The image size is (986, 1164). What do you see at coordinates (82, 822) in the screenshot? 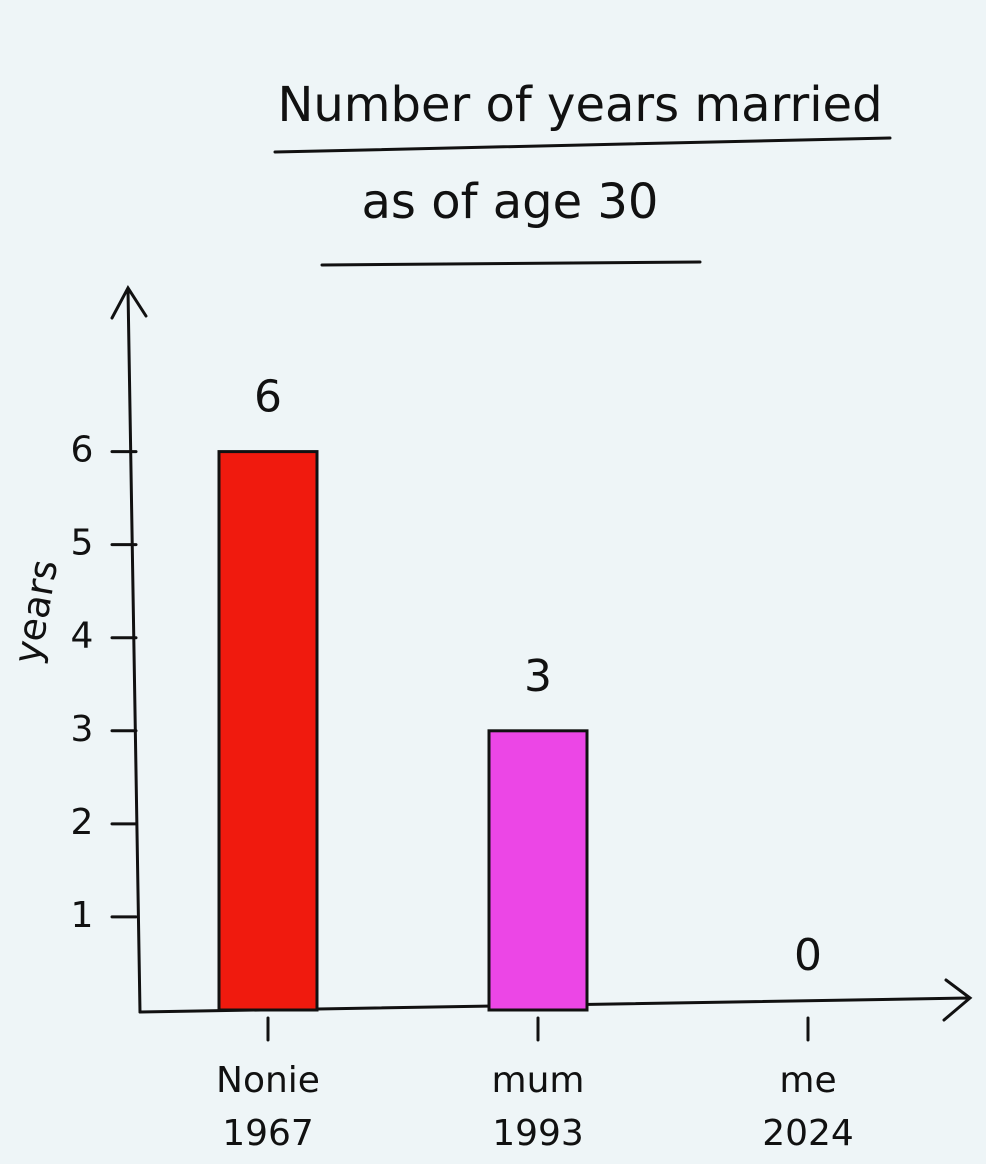
I see `y-tick-label: 2` at bounding box center [82, 822].